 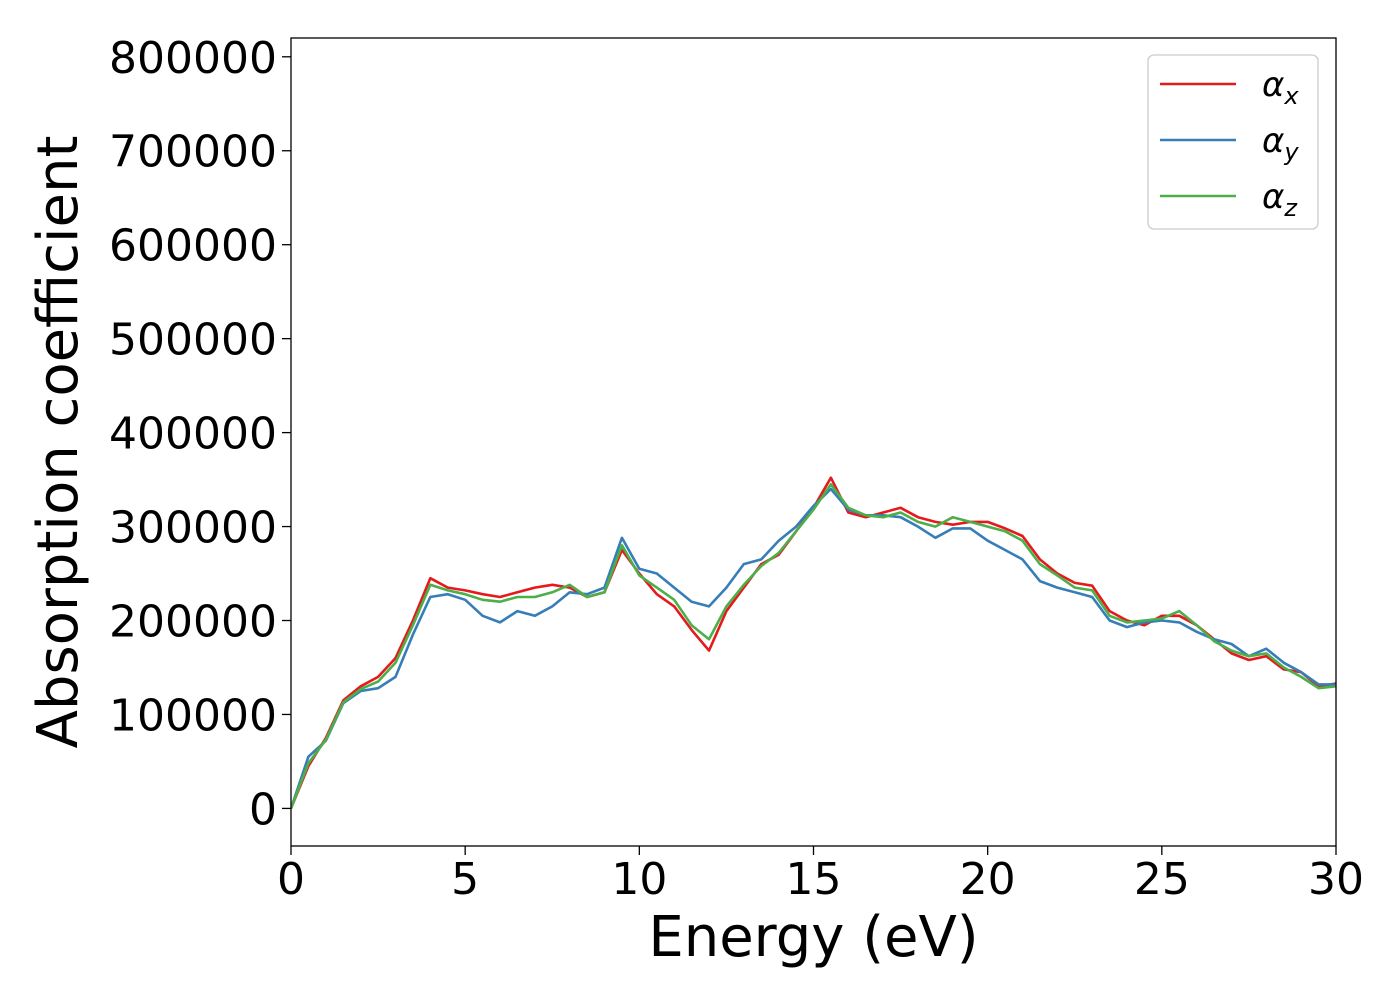 I want to click on y-tick-label: 0, so click(x=263, y=809).